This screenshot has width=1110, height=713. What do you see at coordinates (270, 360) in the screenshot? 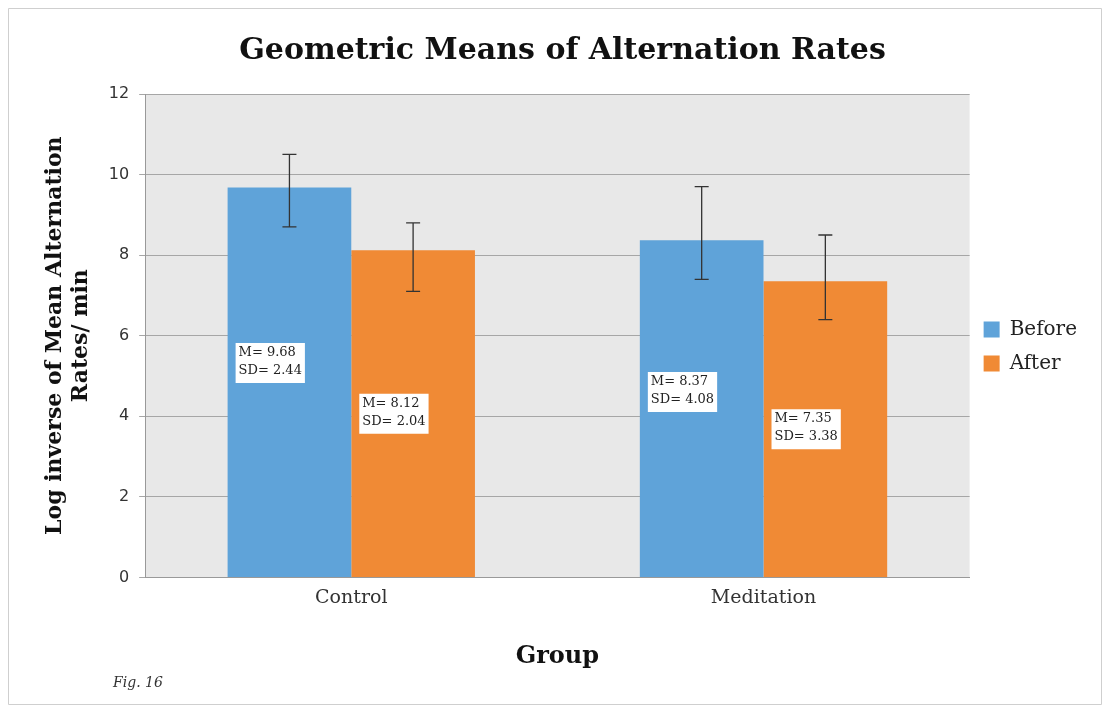
I see `data-label: M= 9.68 SD= 2.44` at bounding box center [270, 360].